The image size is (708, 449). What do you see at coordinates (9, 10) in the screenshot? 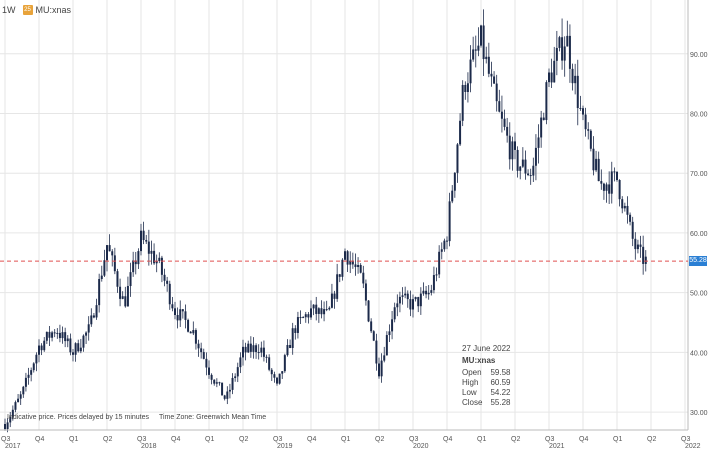
I see `interval-label: 1W` at bounding box center [9, 10].